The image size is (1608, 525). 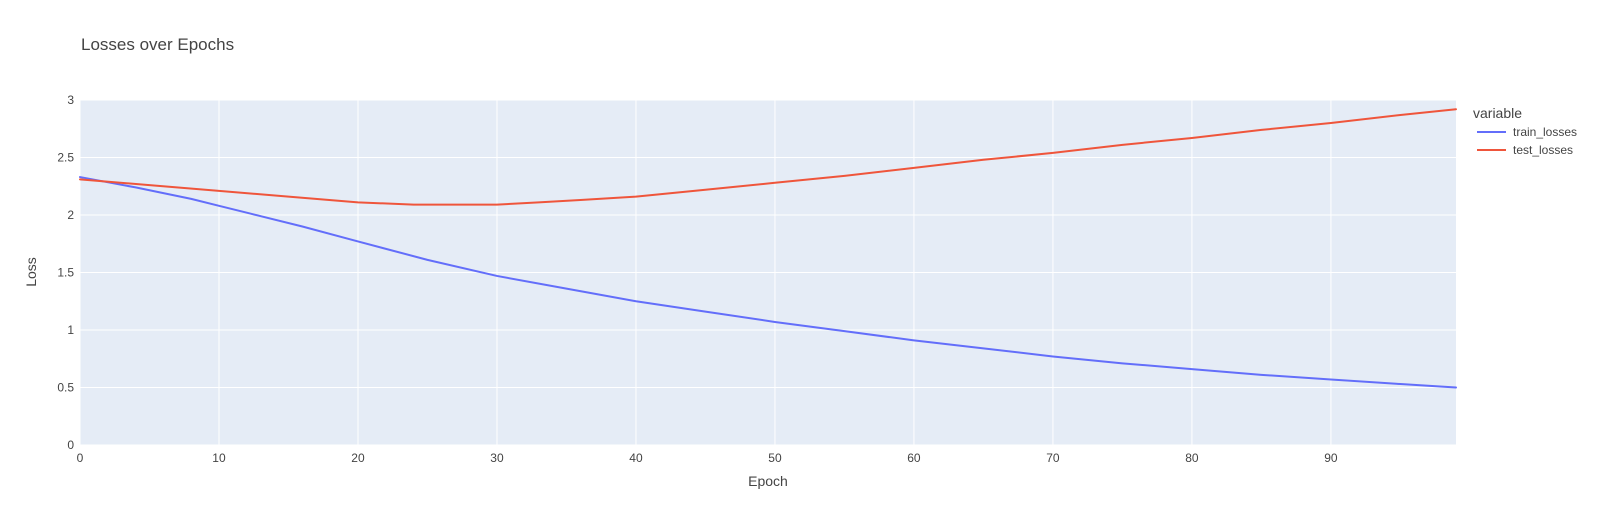 What do you see at coordinates (636, 458) in the screenshot?
I see `x-tick-label: 40` at bounding box center [636, 458].